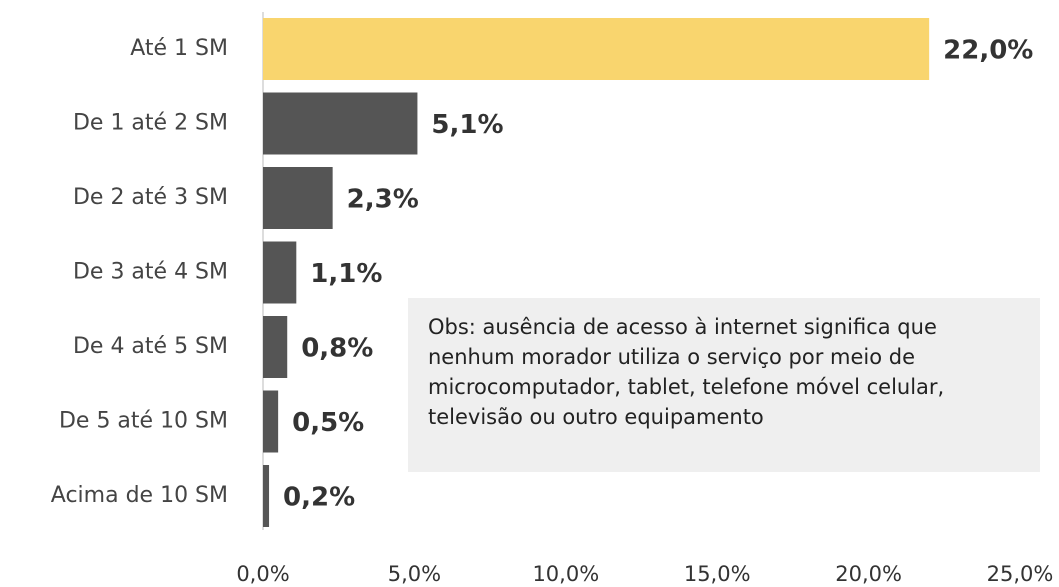 Image resolution: width=1059 pixels, height=587 pixels. Describe the element at coordinates (262, 574) in the screenshot. I see `x-tick-label: 0,0%` at that location.